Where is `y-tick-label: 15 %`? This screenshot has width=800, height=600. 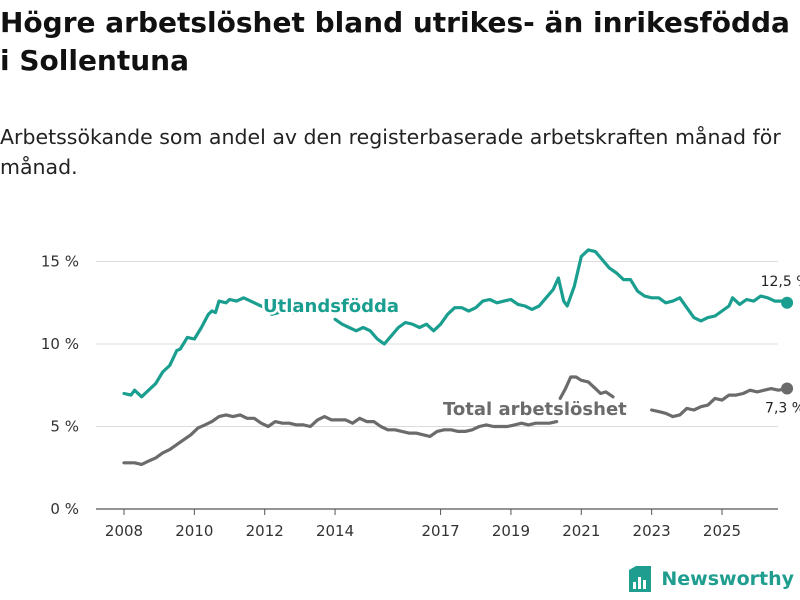
y-tick-label: 15 % is located at coordinates (60, 262).